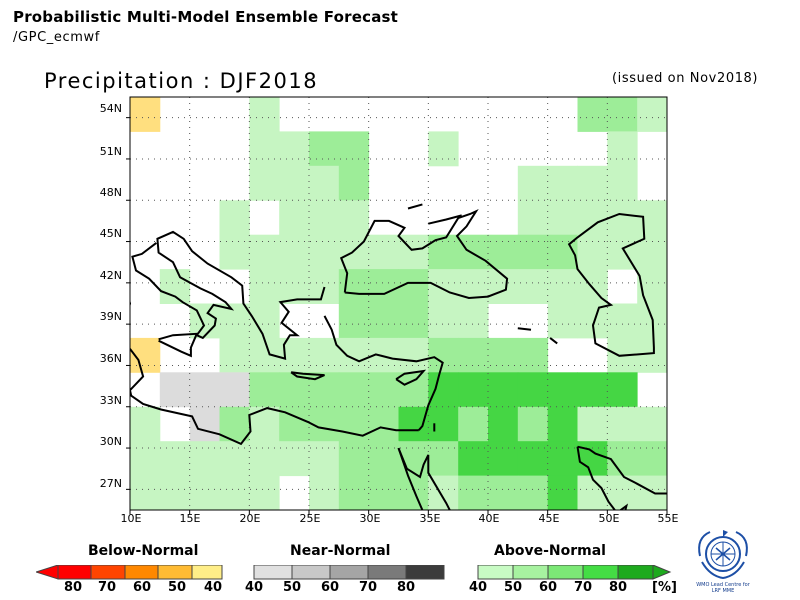 This screenshot has width=800, height=600. What do you see at coordinates (131, 518) in the screenshot?
I see `lon-label-10: 10E` at bounding box center [131, 518].